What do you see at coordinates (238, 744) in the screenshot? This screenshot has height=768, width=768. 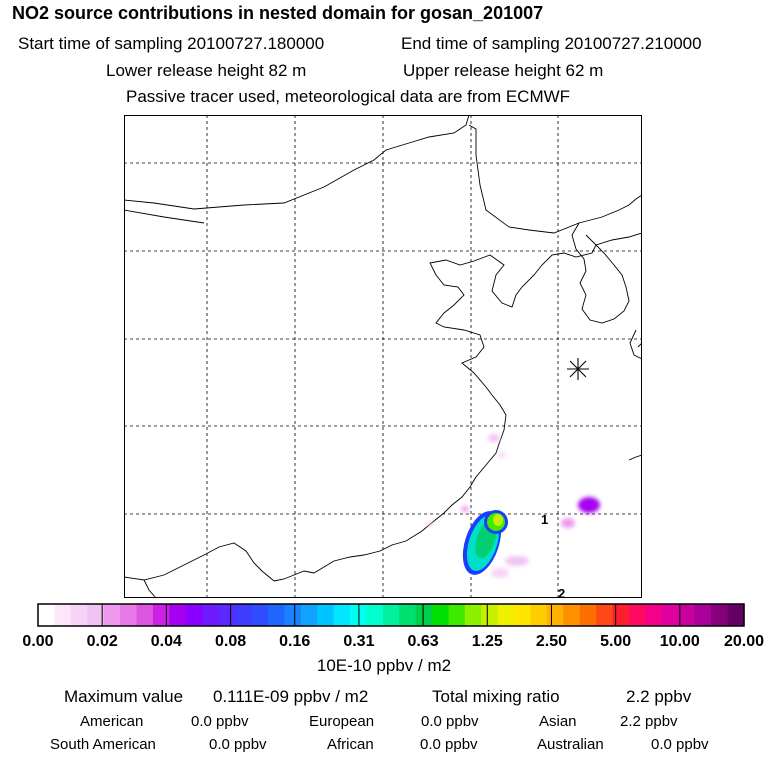 I see `region-south-american-value: 0.0 ppbv` at bounding box center [238, 744].